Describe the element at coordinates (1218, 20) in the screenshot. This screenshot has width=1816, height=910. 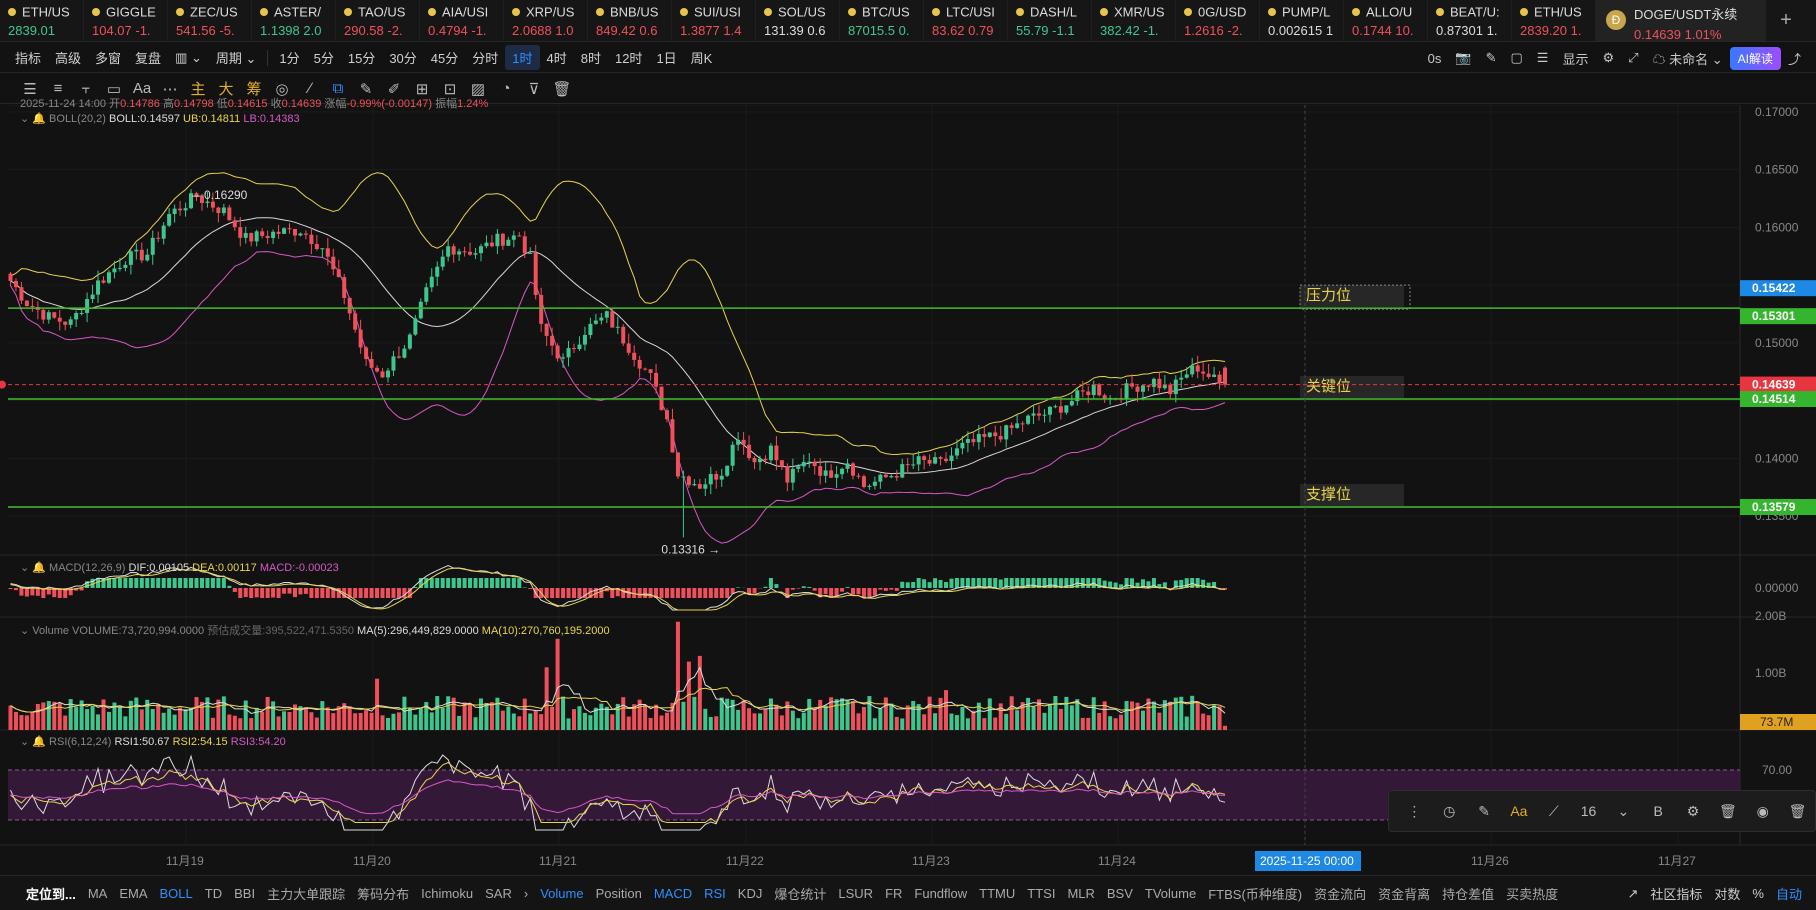
I see `ticker-tab: 0G/USD 1.2616 -2.` at that location.